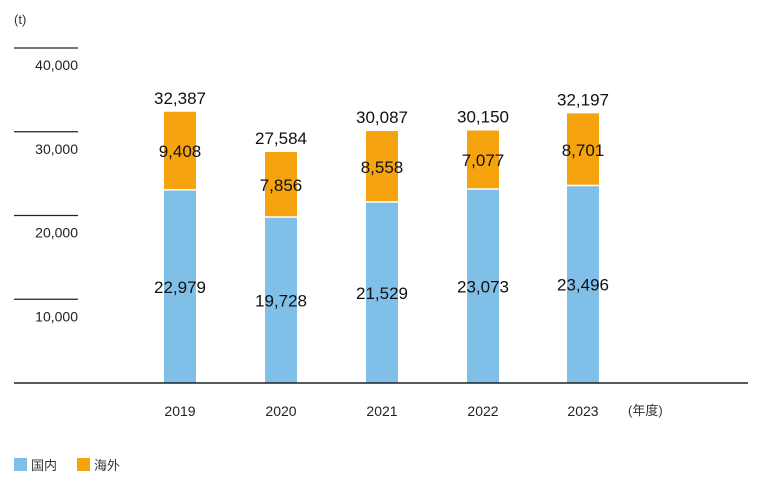  I want to click on y-gridlines, so click(46, 173).